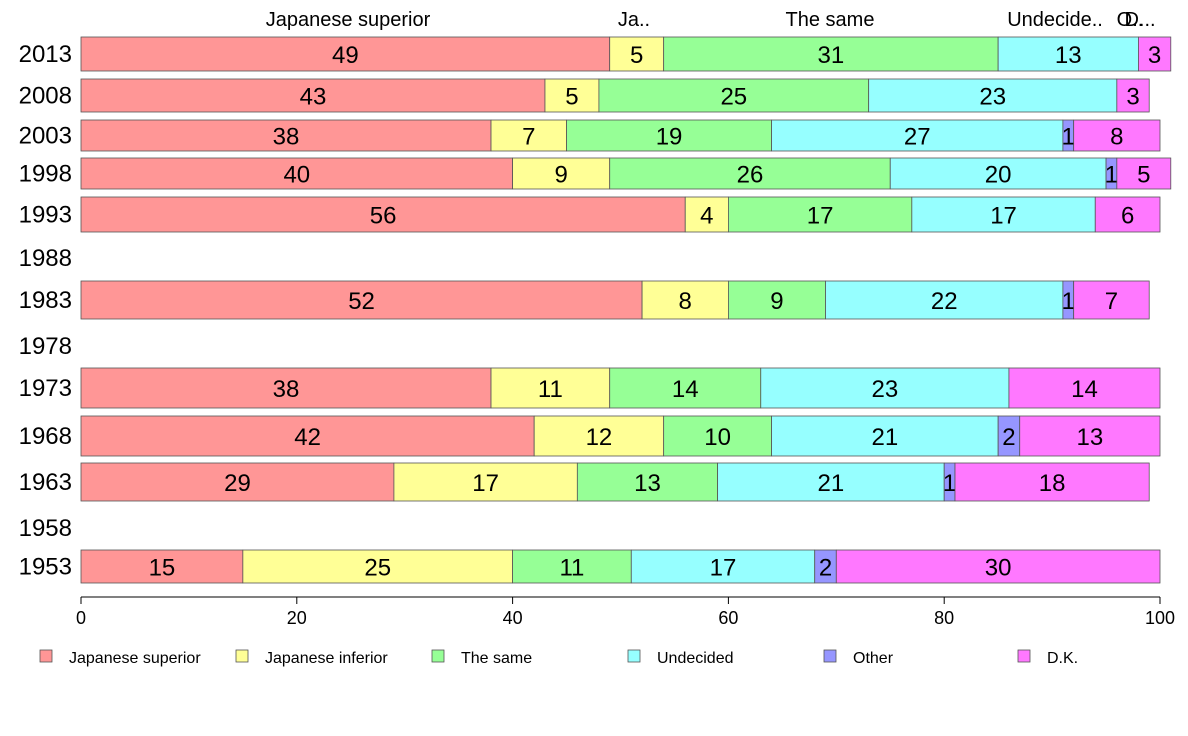 The height and width of the screenshot is (736, 1188). I want to click on data-label: 15, so click(162, 568).